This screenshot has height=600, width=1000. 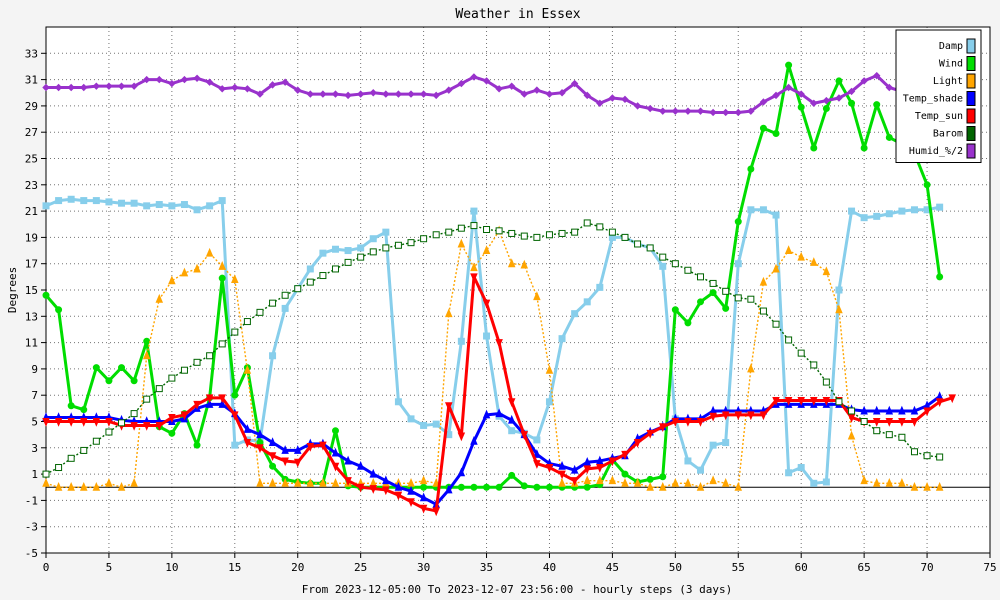 I want to click on legend-swatch, so click(x=971, y=133).